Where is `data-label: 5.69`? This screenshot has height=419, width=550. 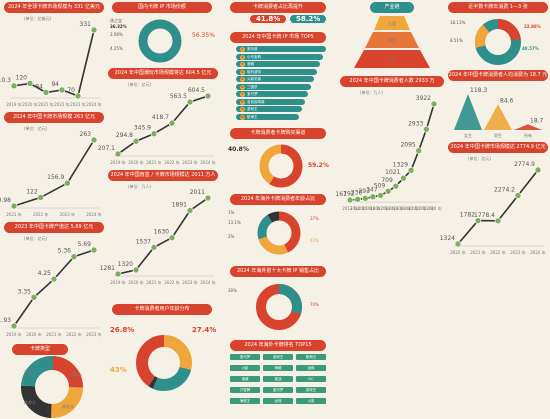 data-label: 5.69 is located at coordinates (85, 244).